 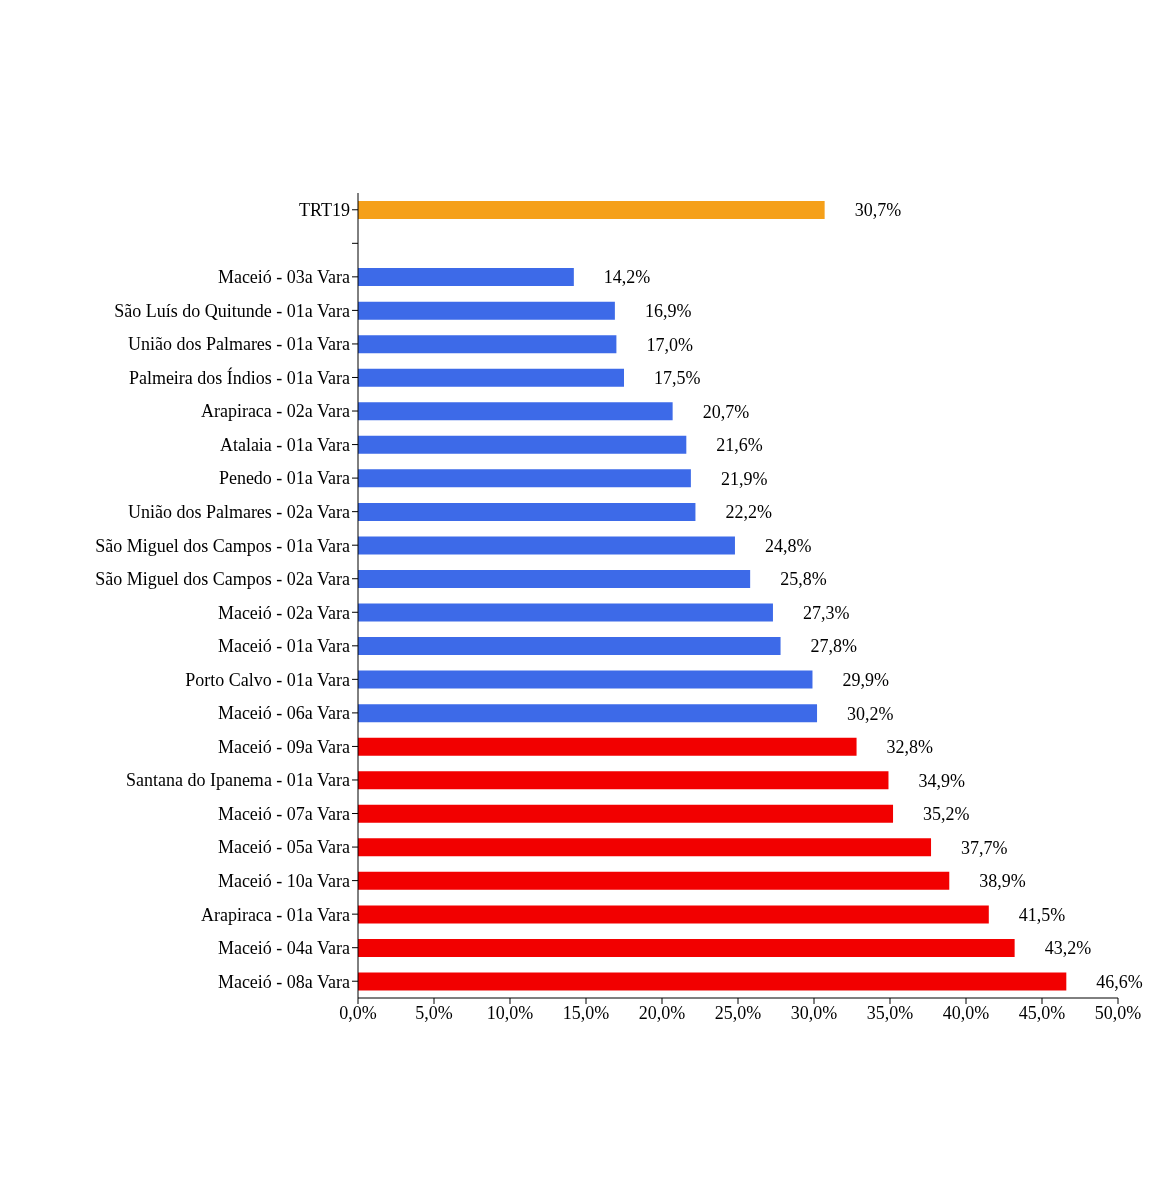 I want to click on x-tick-label: 40,0%, so click(x=966, y=1012).